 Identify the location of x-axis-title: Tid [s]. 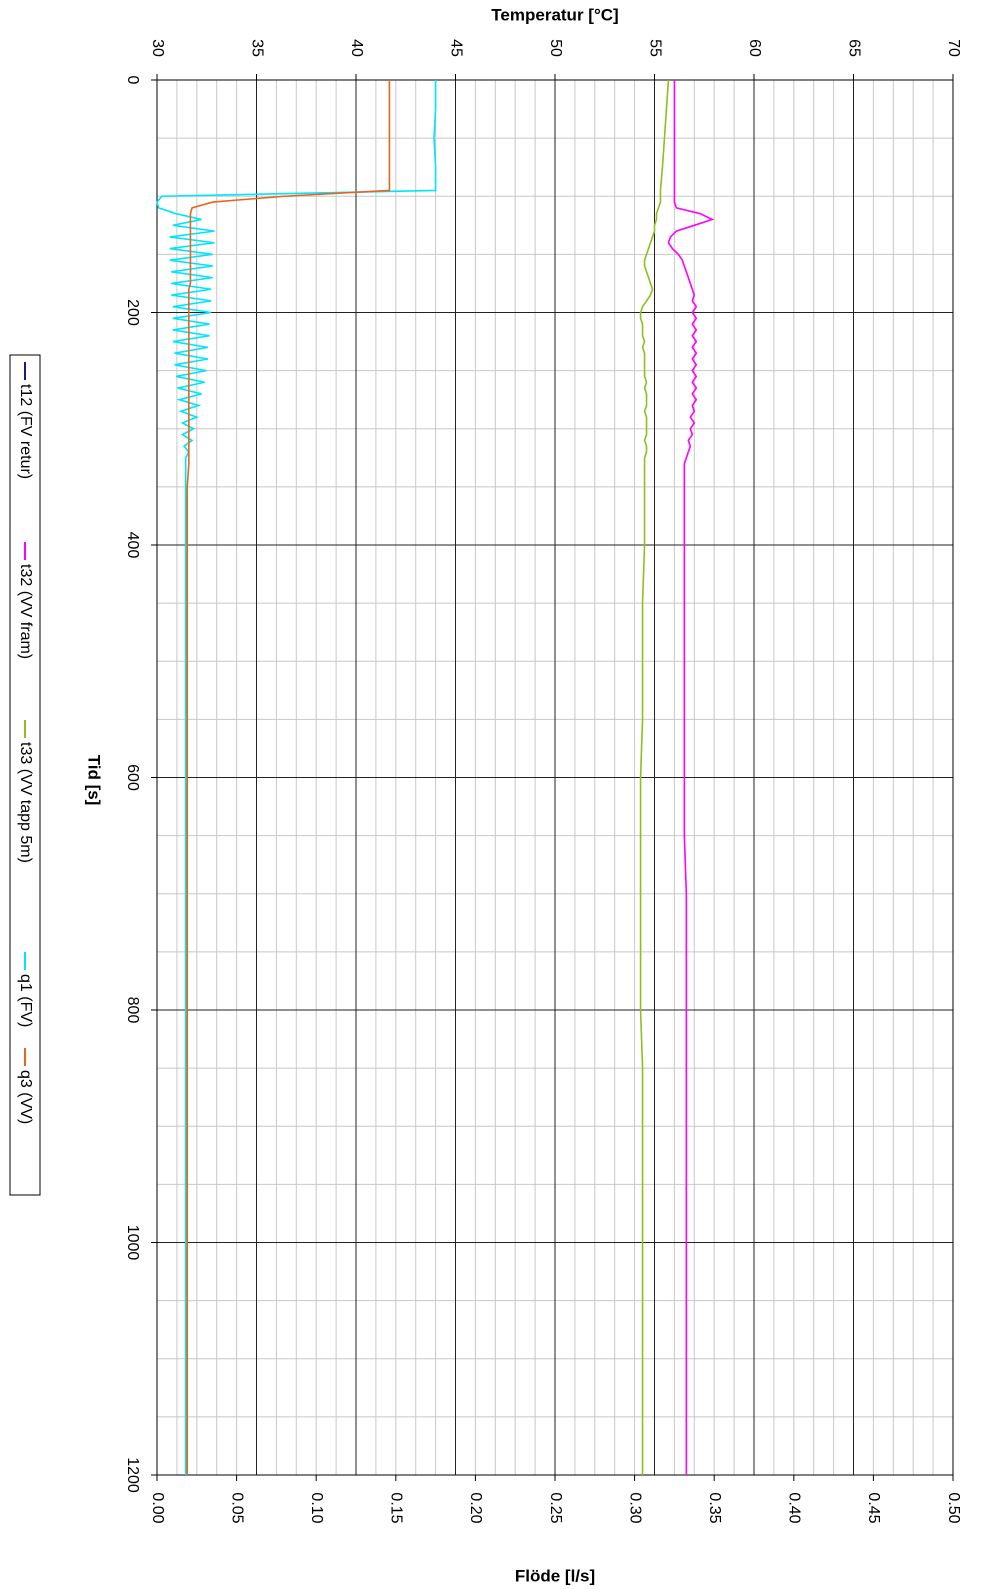
(94, 780).